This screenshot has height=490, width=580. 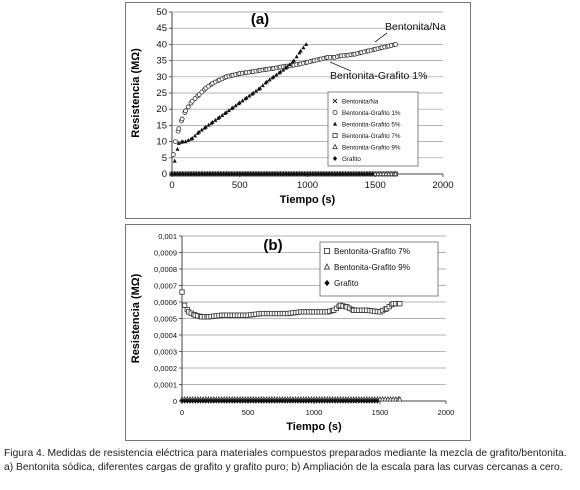 What do you see at coordinates (378, 76) in the screenshot?
I see `panel-a-annotation-bentonita-grafito-1: Bentonita-Grafito 1%` at bounding box center [378, 76].